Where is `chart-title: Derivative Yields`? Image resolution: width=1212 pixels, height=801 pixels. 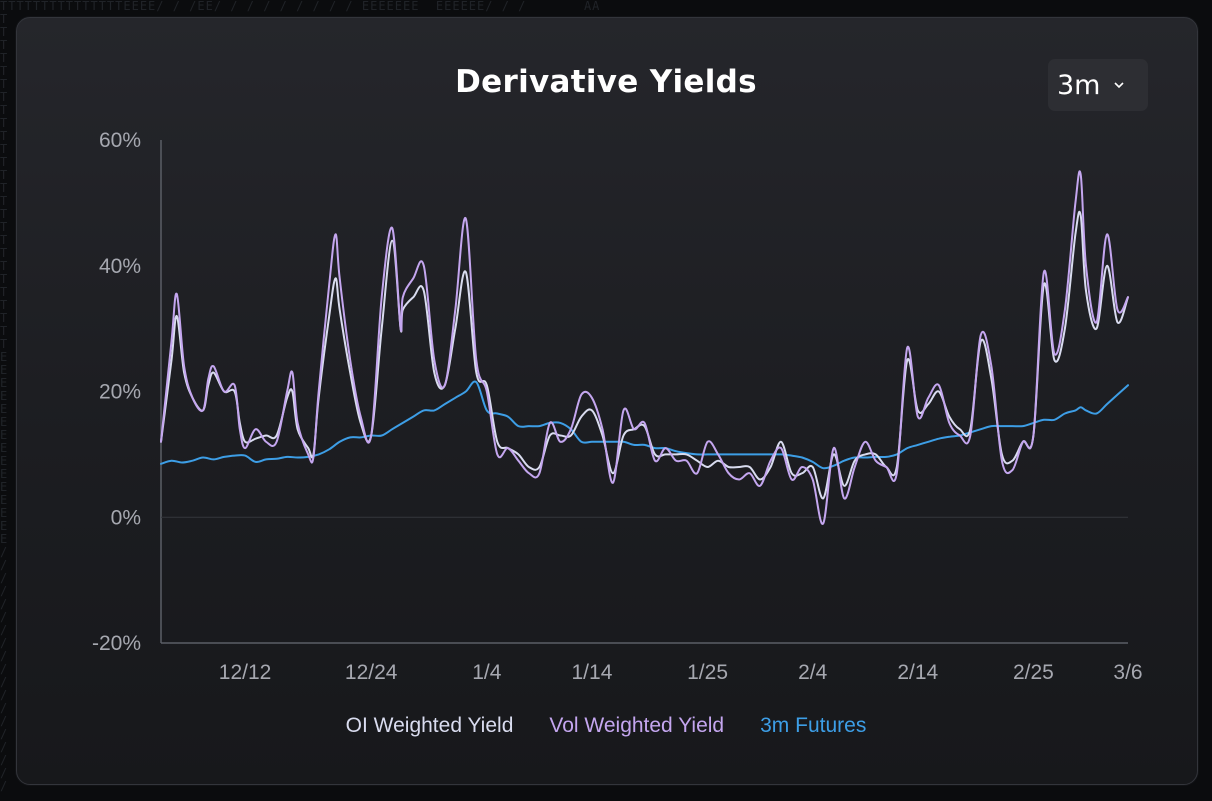
chart-title: Derivative Yields is located at coordinates (606, 82).